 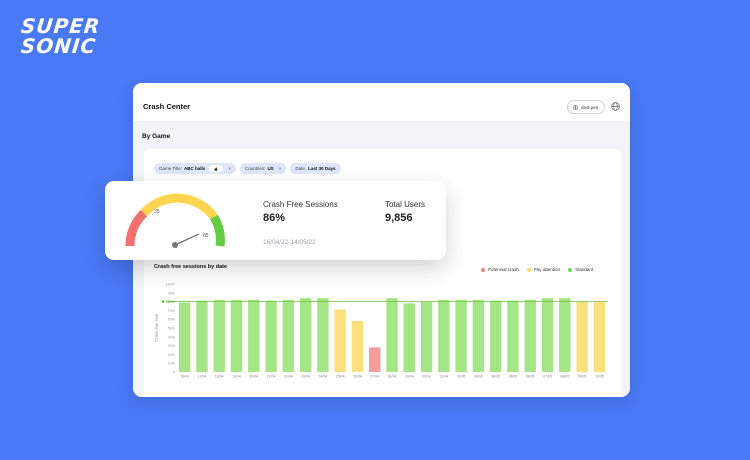 What do you see at coordinates (322, 168) in the screenshot?
I see `filter-value: Last 30 Days` at bounding box center [322, 168].